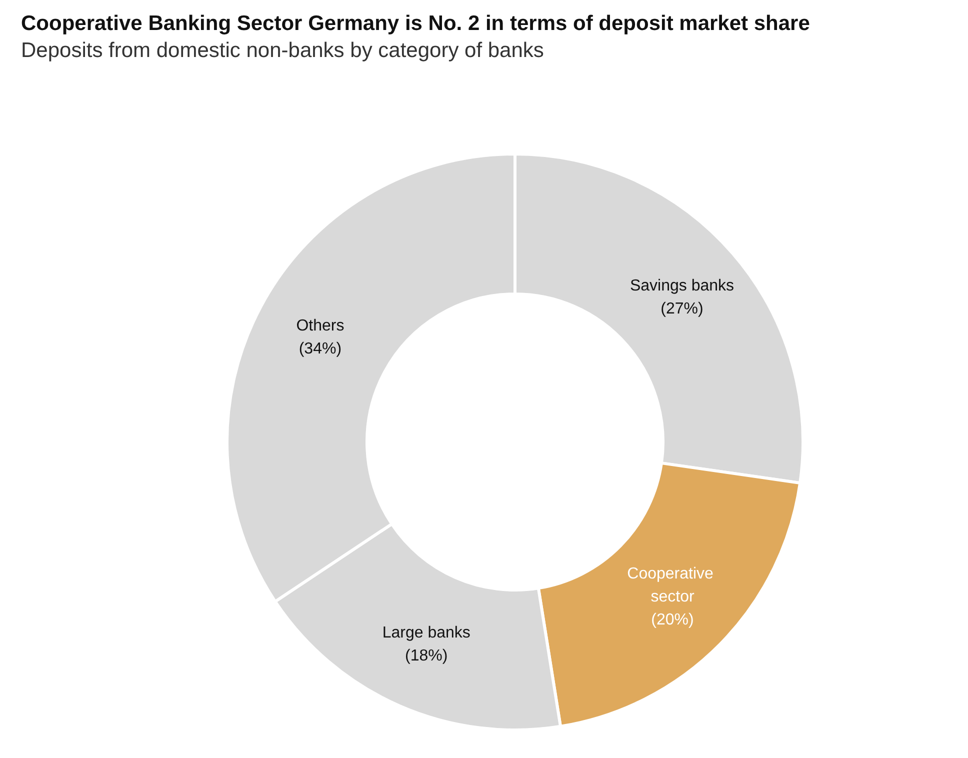  Describe the element at coordinates (682, 309) in the screenshot. I see `data-label: (27%)` at that location.